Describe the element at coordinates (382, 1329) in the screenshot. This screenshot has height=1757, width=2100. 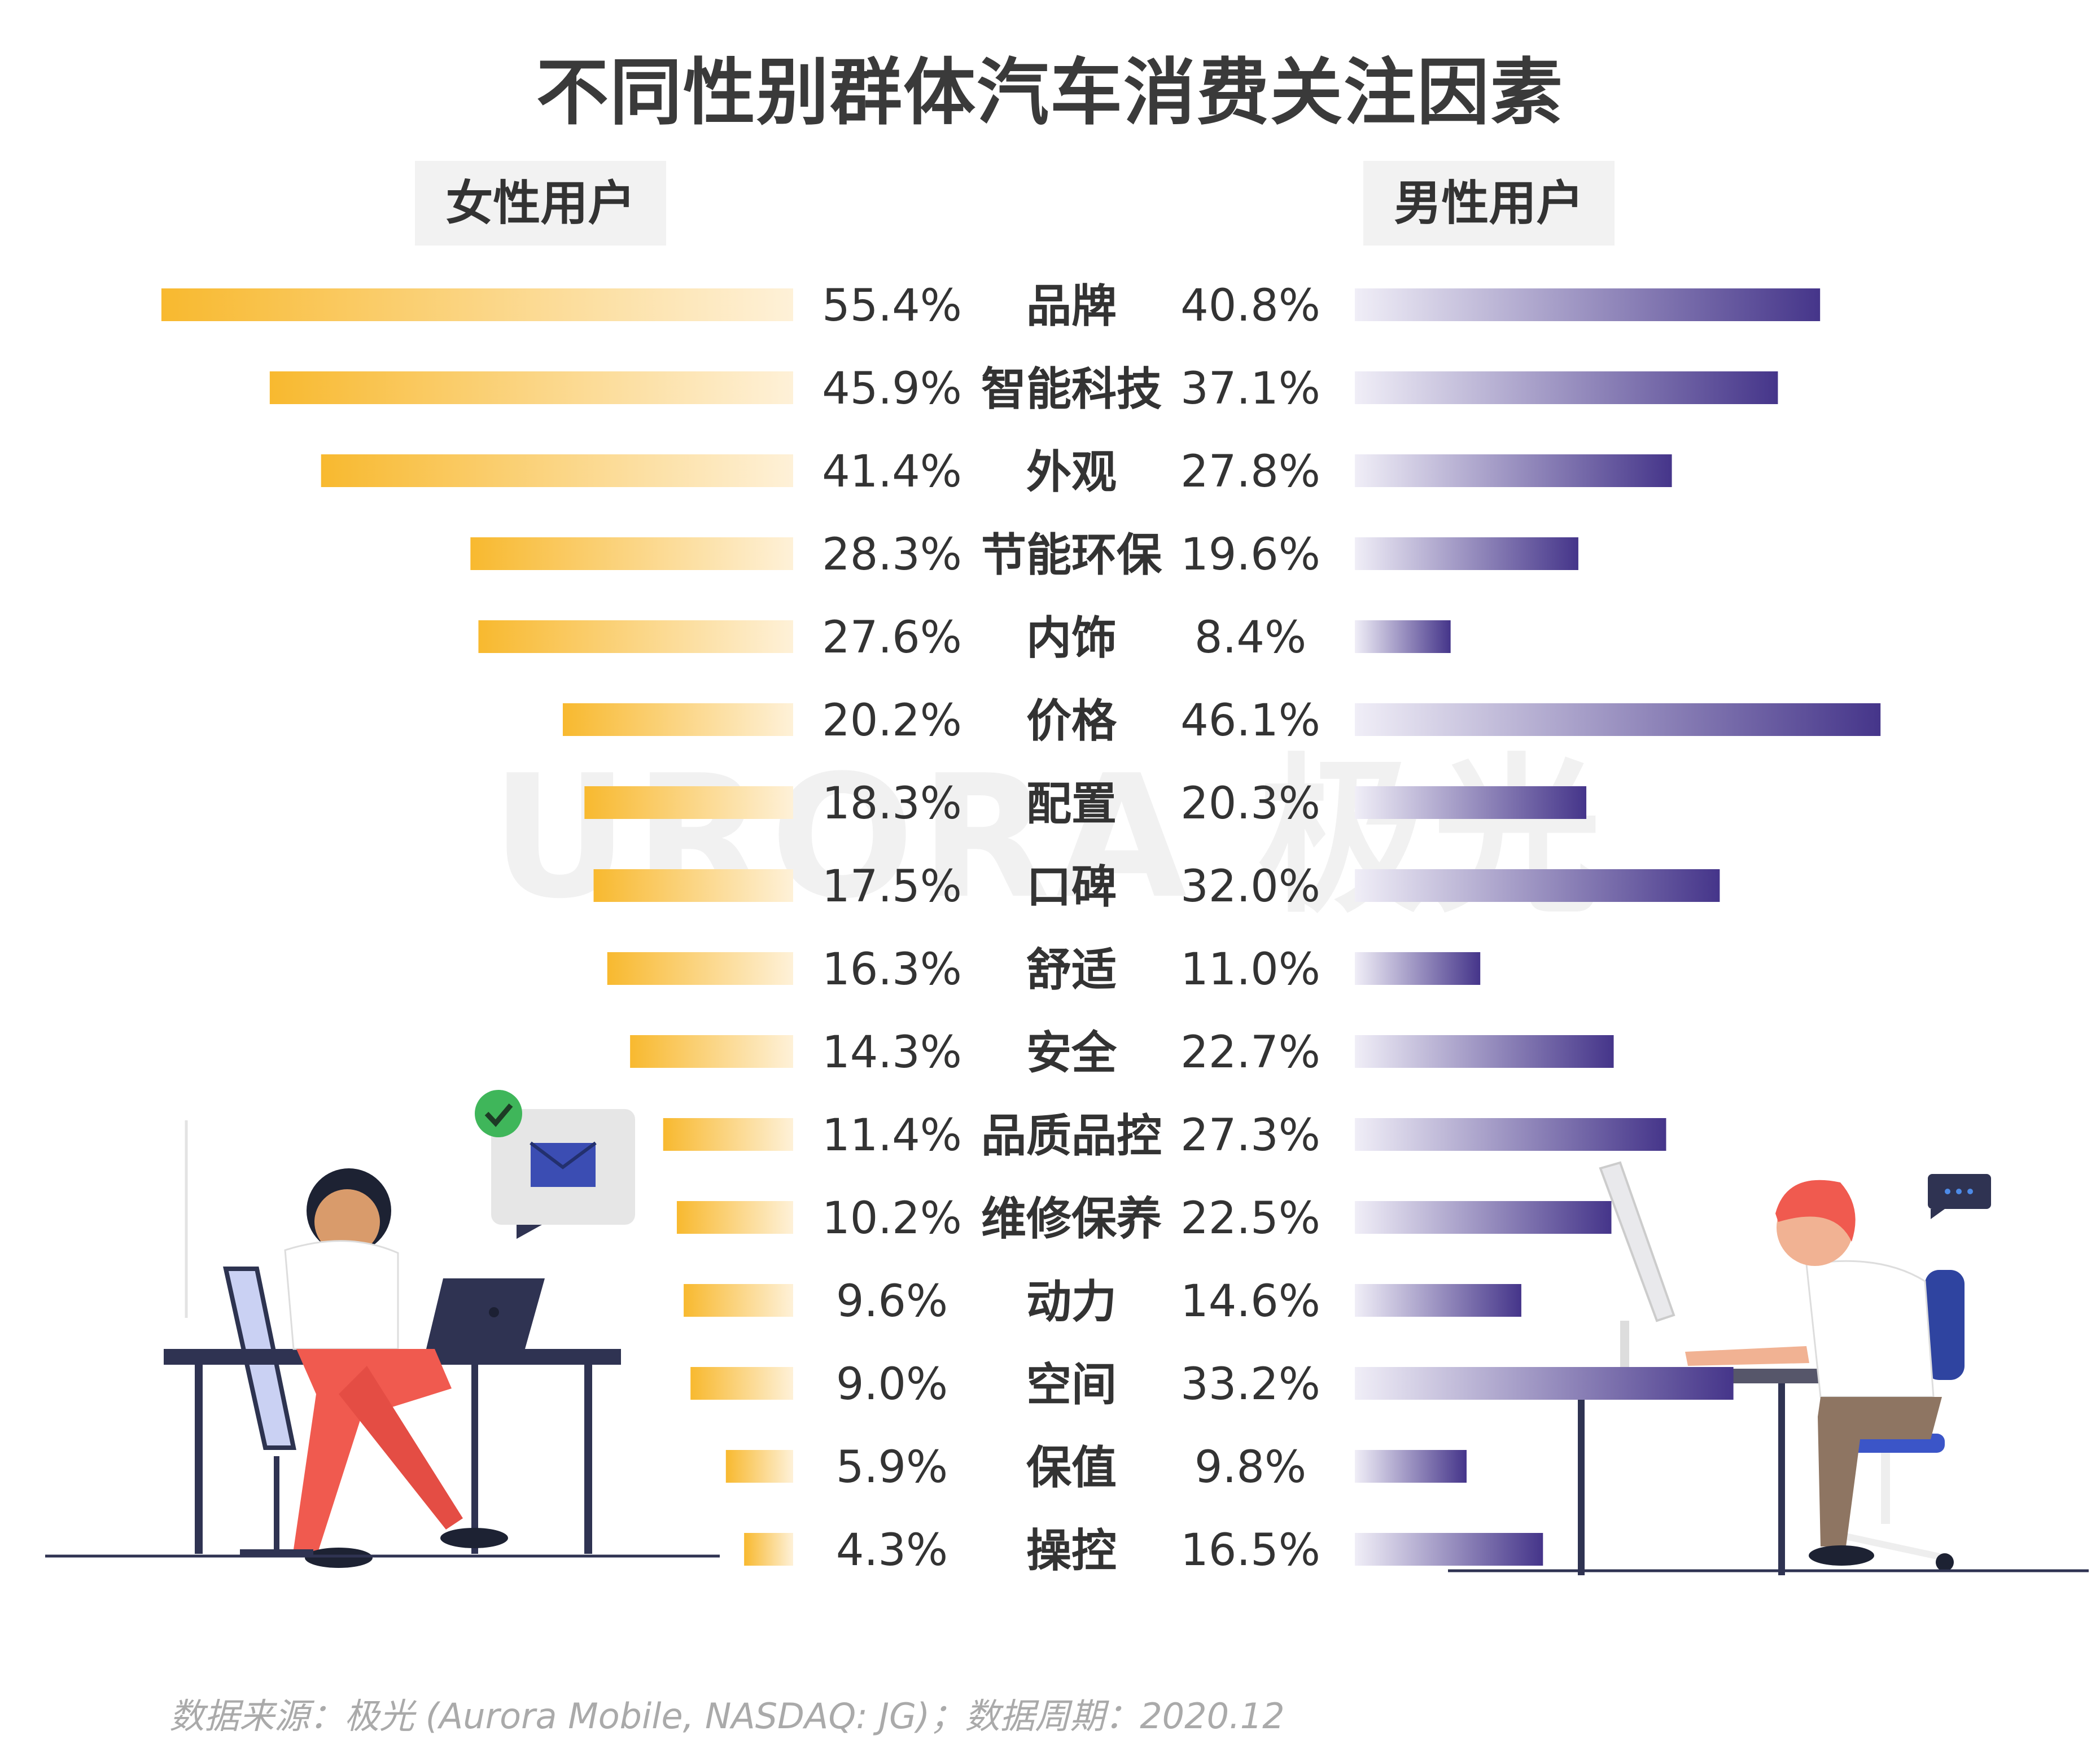
I see `woman-at-laptop-illustration` at that location.